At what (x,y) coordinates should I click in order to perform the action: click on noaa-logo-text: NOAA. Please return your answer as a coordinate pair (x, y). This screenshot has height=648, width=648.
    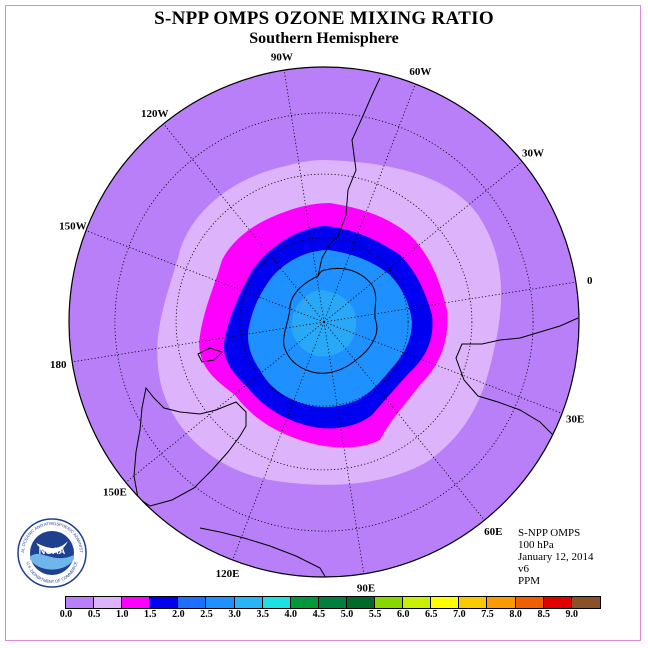
    Looking at the image, I should click on (52, 551).